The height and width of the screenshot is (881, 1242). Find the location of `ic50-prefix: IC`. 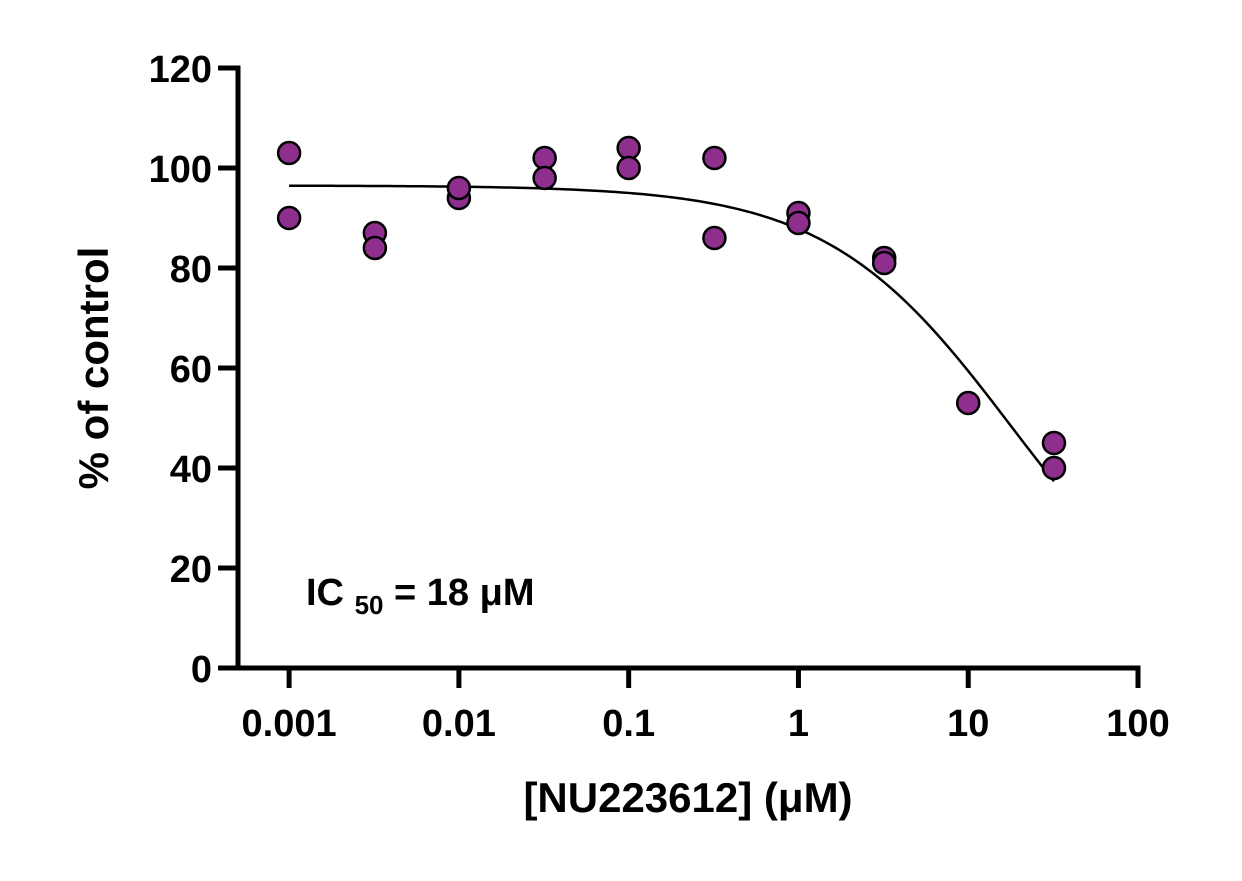

ic50-prefix: IC is located at coordinates (325, 593).